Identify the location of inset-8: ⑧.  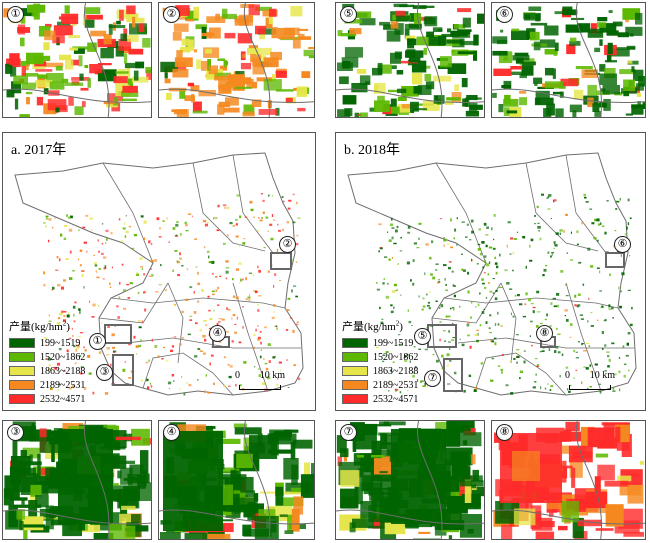
(568, 480).